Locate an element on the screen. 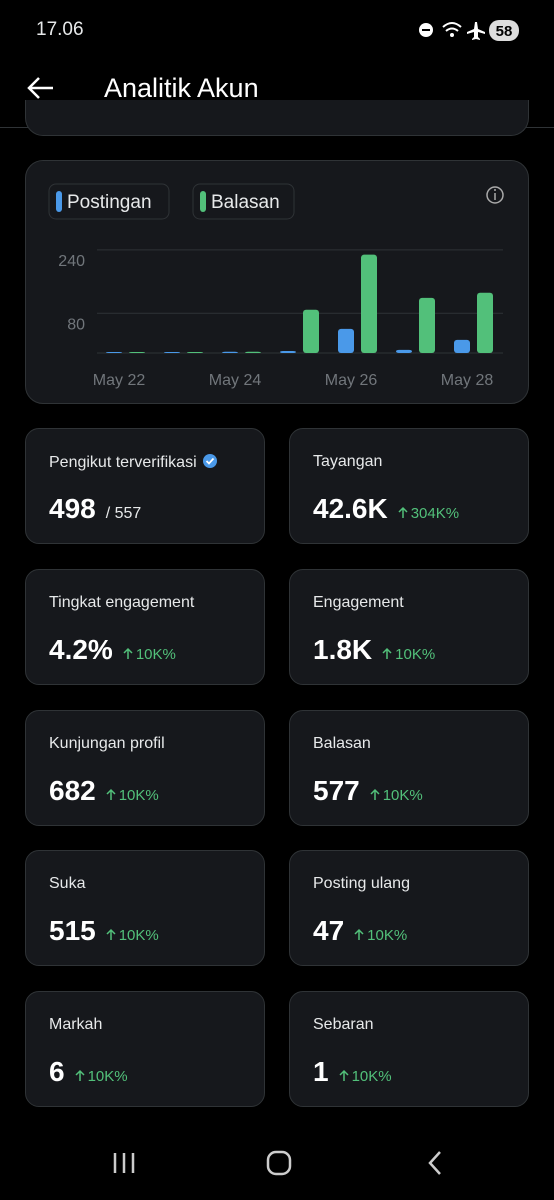 This screenshot has width=554, height=1200. metric-label-text: Balasan is located at coordinates (342, 743).